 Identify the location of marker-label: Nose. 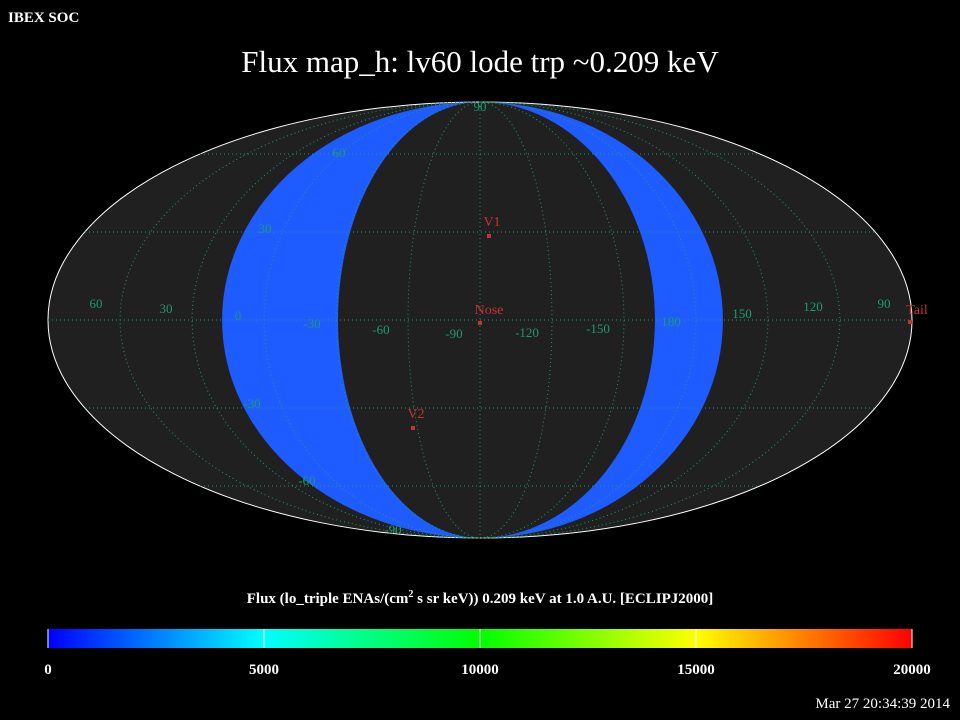
(489, 310).